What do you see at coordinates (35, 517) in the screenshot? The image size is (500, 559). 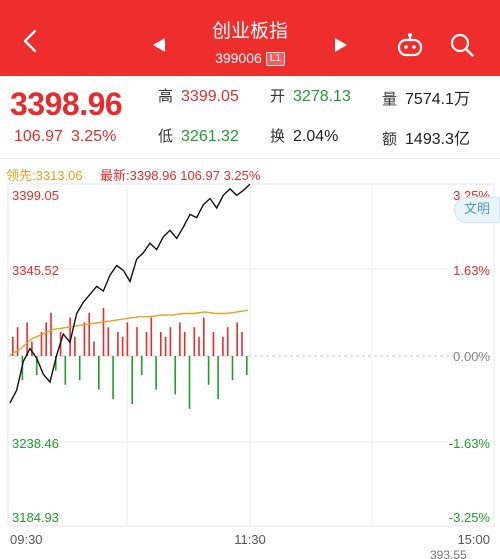 I see `left-tick-bottom: 3184.93` at bounding box center [35, 517].